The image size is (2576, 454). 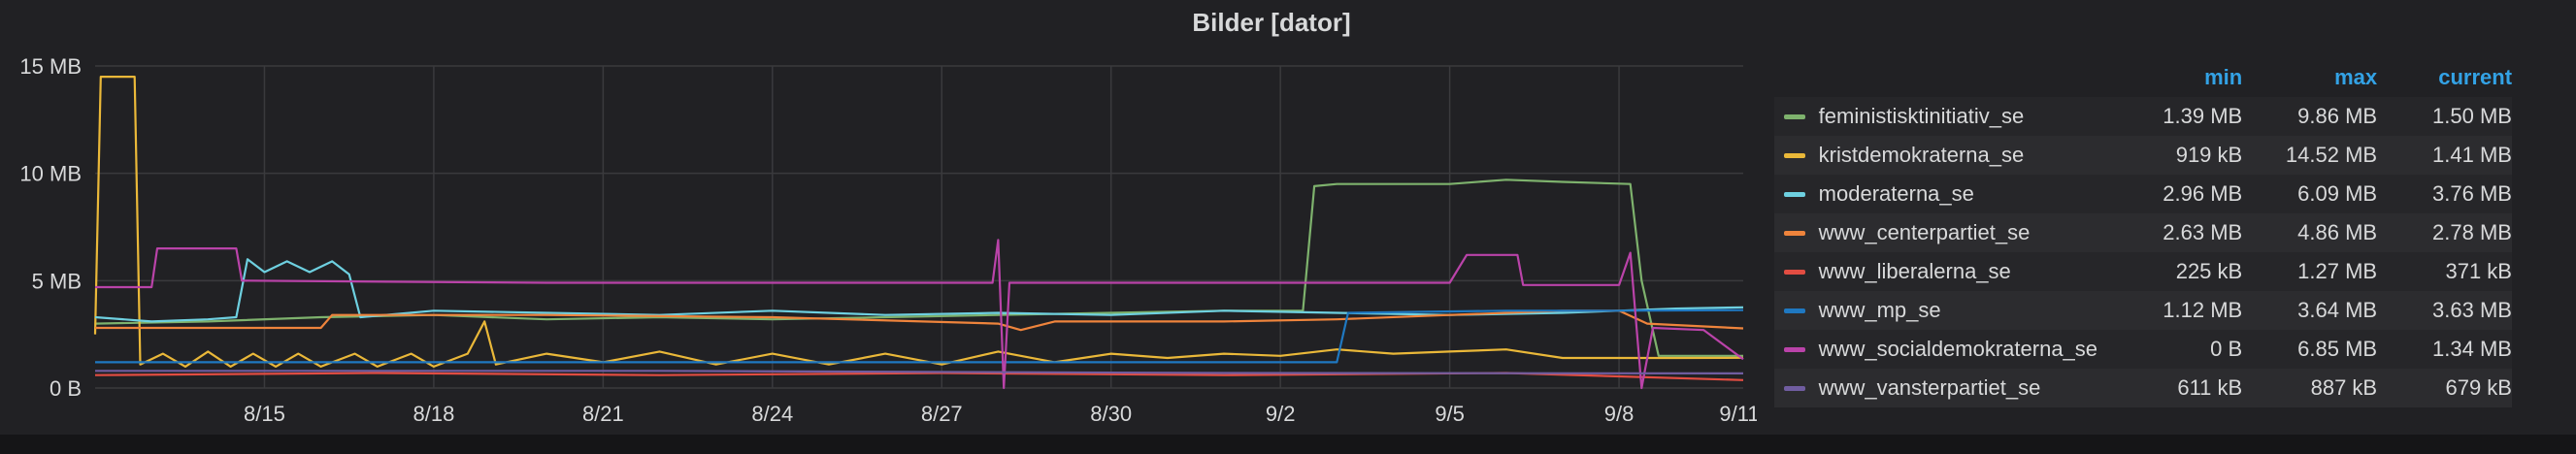 What do you see at coordinates (2226, 349) in the screenshot?
I see `legend-min-value: 0 B` at bounding box center [2226, 349].